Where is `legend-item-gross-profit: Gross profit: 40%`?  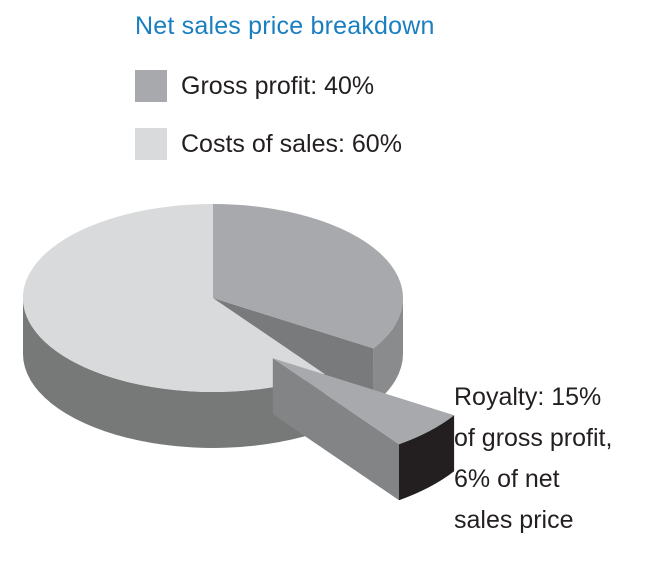
legend-item-gross-profit: Gross profit: 40% is located at coordinates (254, 86).